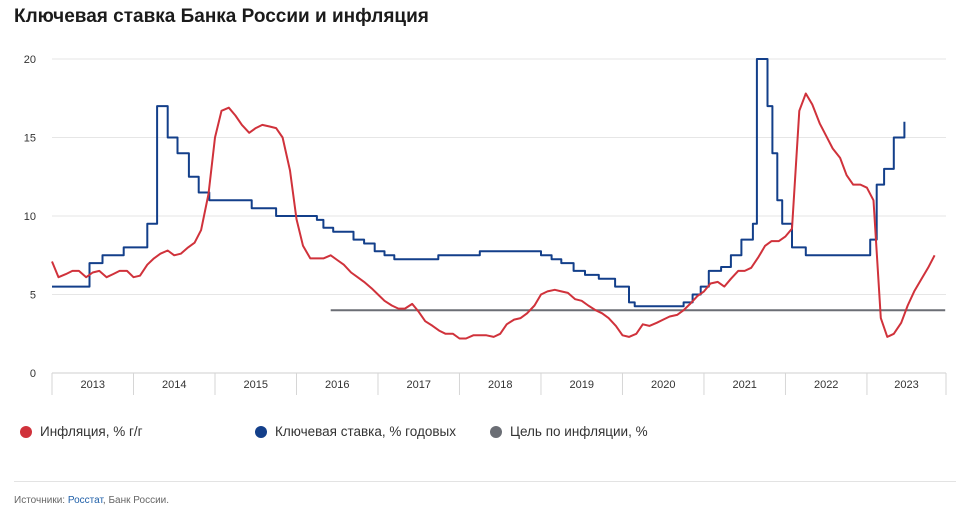 The image size is (971, 512). I want to click on legend-item-inflation: Инфляция, % г/г, so click(81, 431).